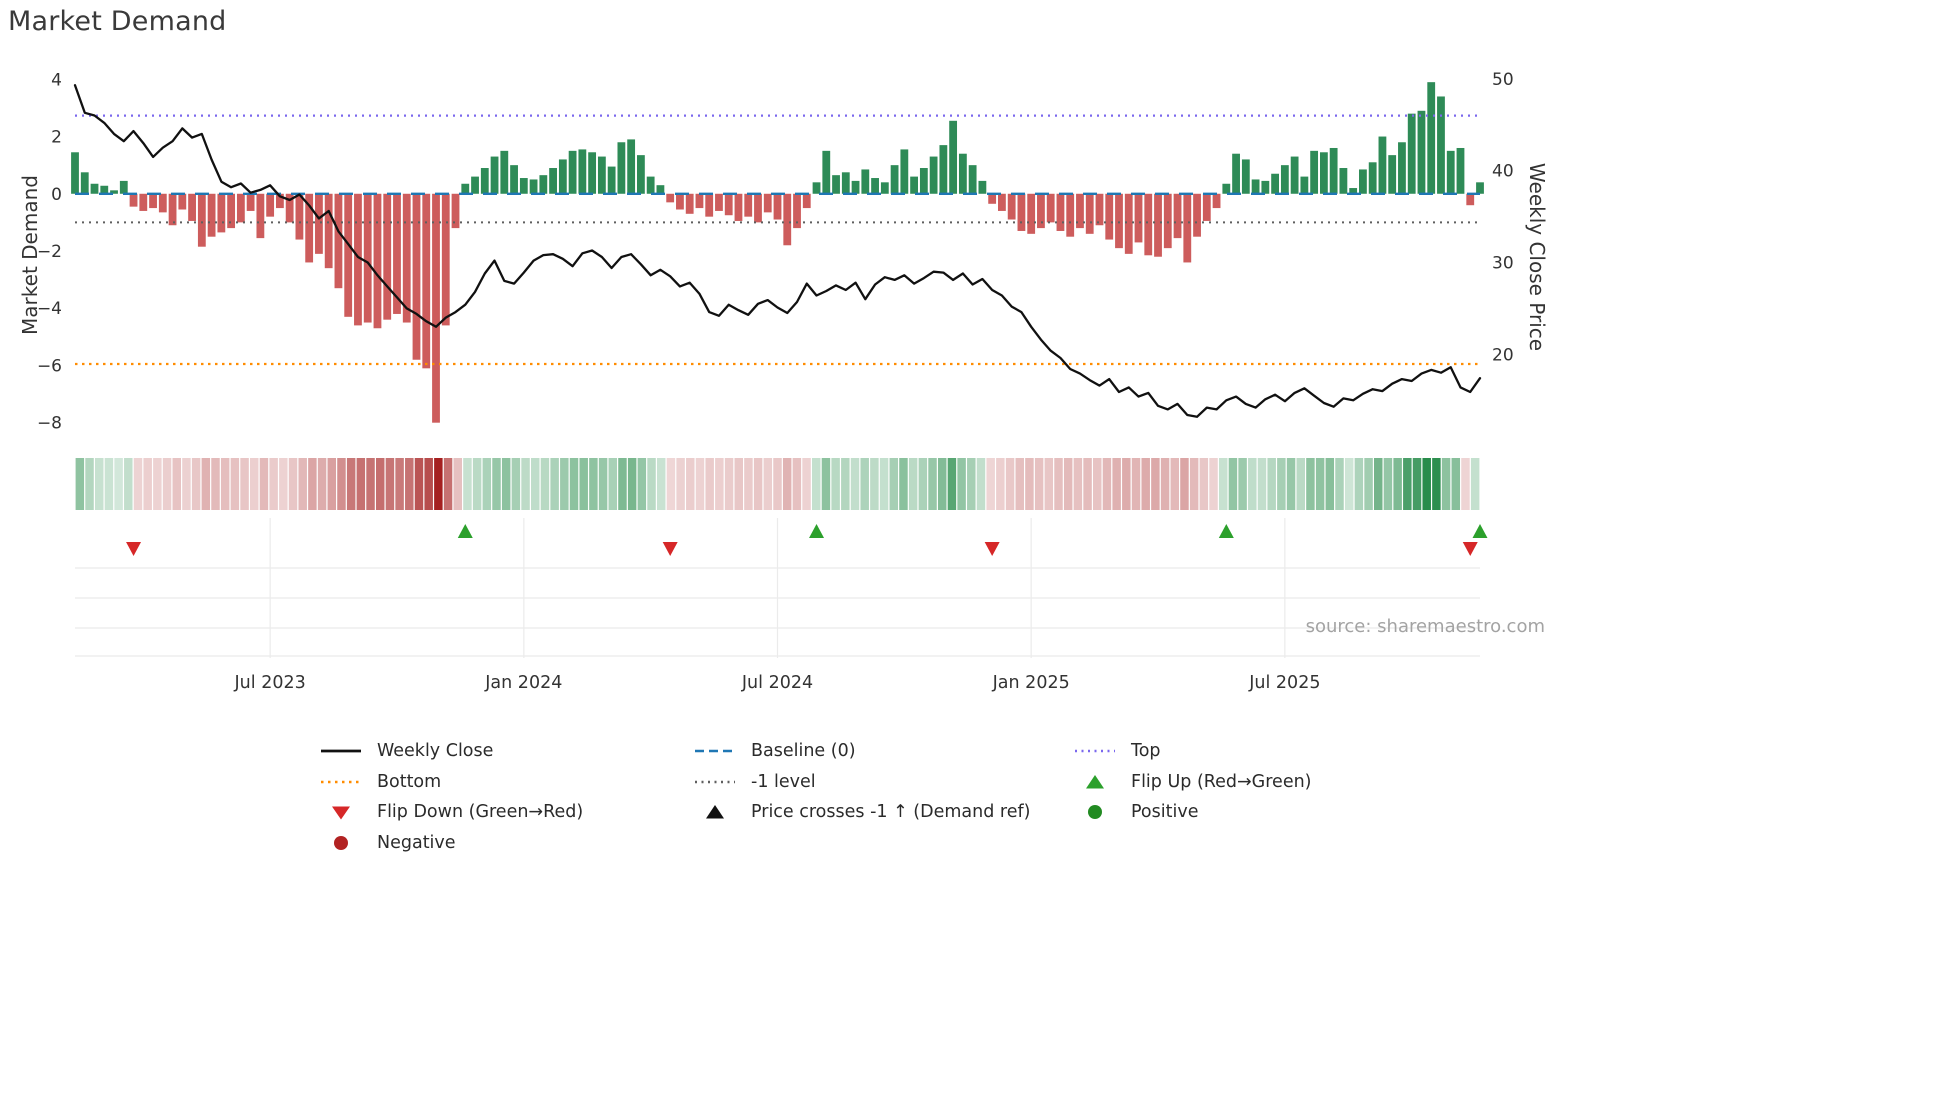 The height and width of the screenshot is (1102, 1960). What do you see at coordinates (1031, 683) in the screenshot?
I see `x-tick-label: Jan 2025` at bounding box center [1031, 683].